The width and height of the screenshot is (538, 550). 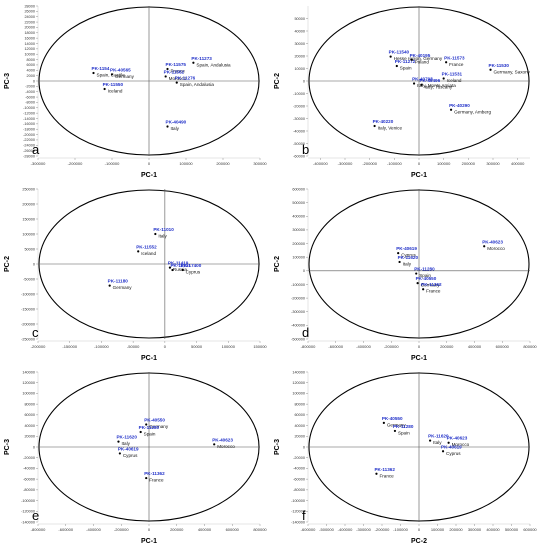 What do you see at coordinates (29, 156) in the screenshot?
I see `y-tick-label: -28000` at bounding box center [29, 156].